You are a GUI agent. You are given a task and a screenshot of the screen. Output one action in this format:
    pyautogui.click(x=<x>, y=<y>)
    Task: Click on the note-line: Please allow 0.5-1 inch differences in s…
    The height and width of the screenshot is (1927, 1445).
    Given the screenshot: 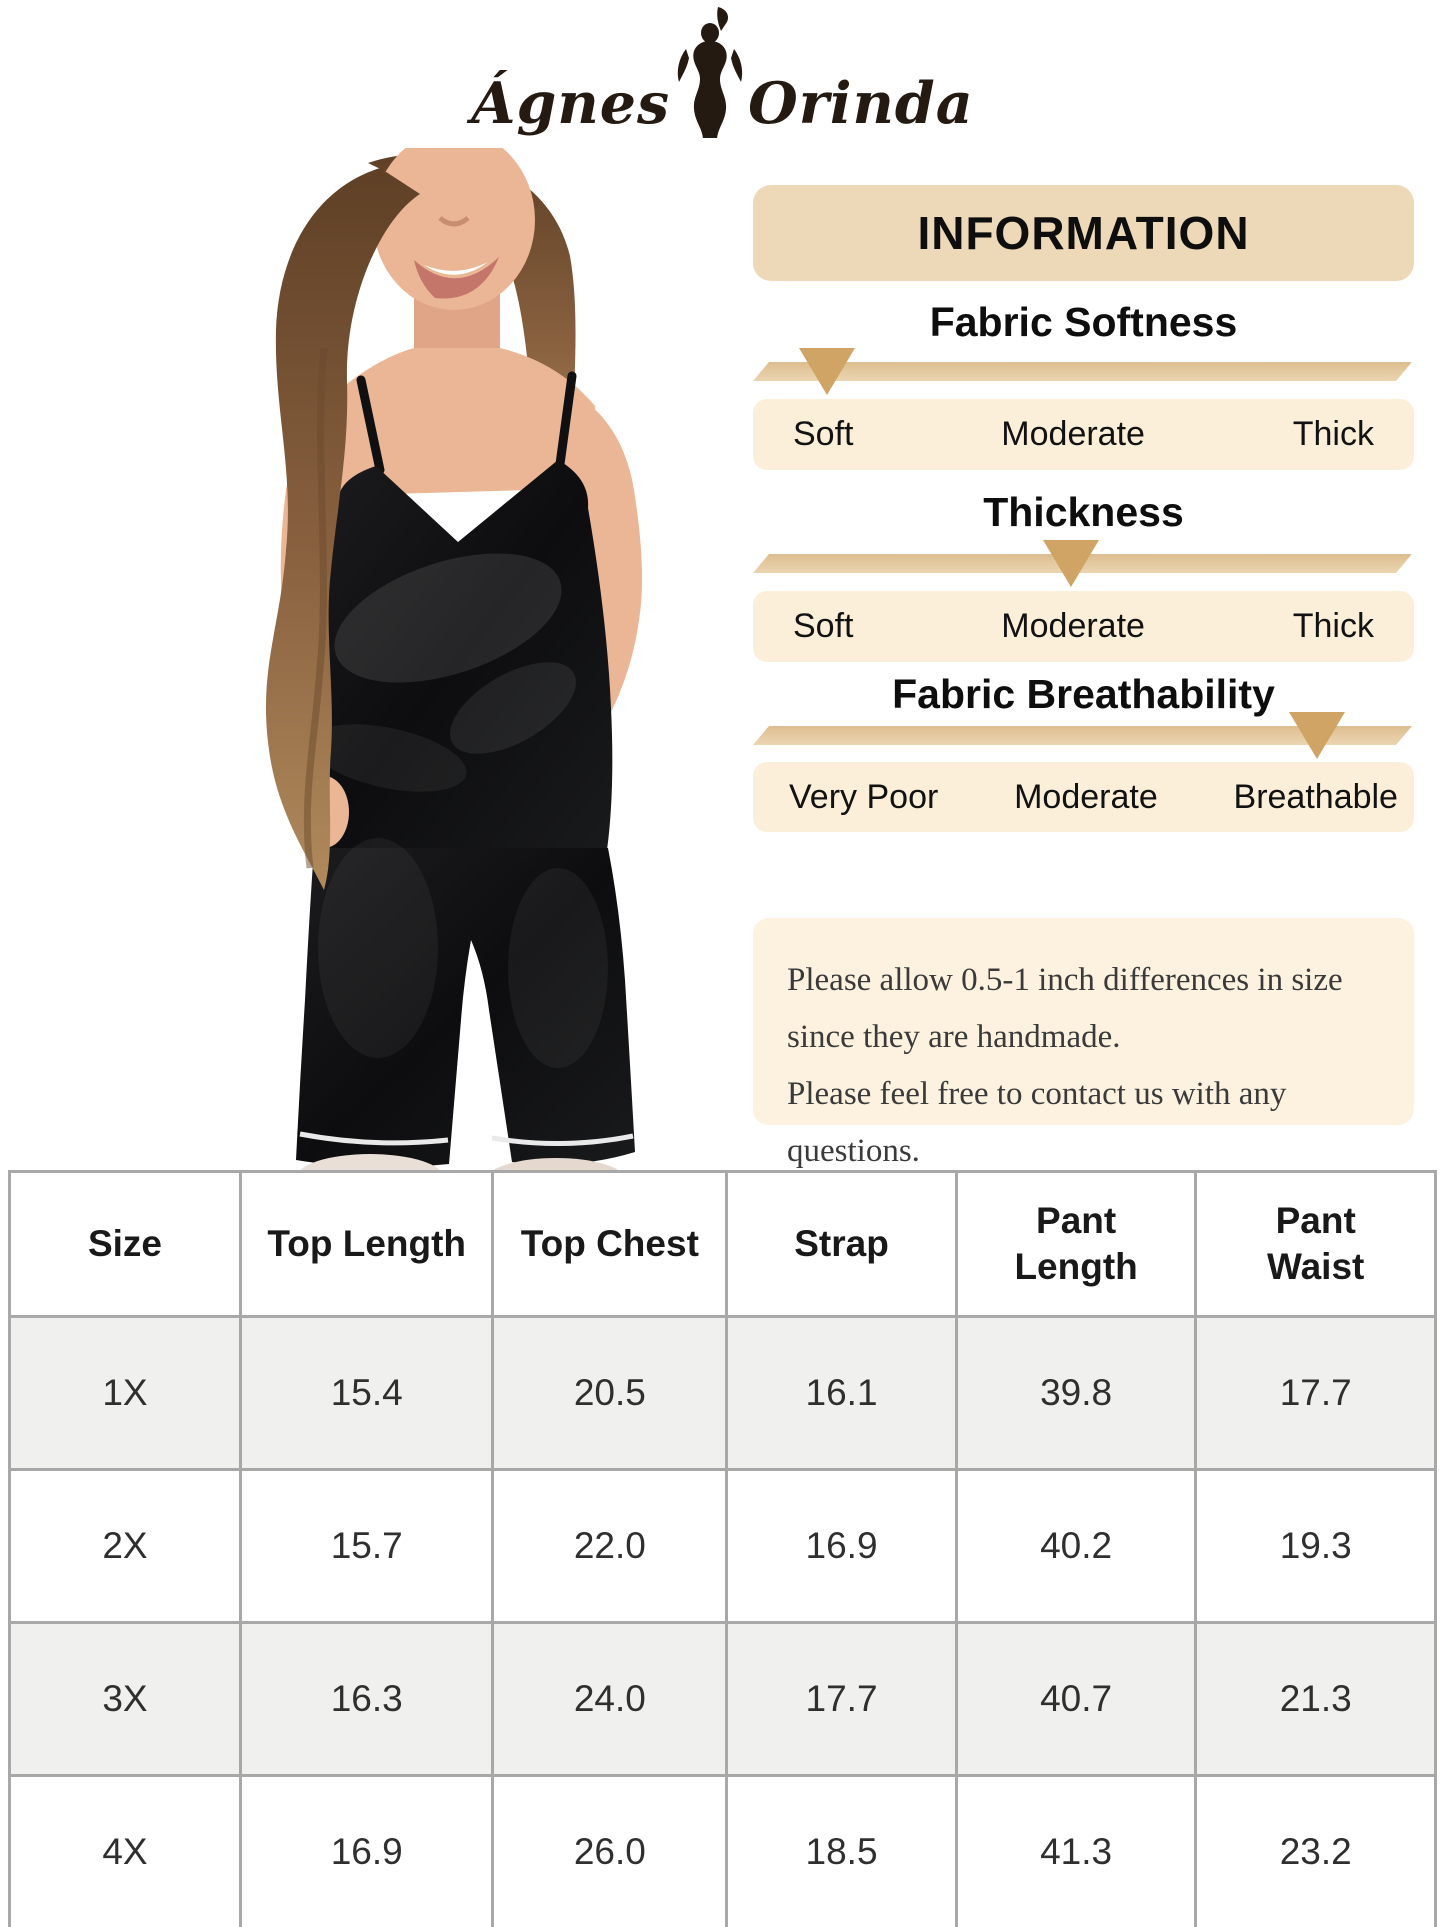 What is the action you would take?
    pyautogui.click(x=1065, y=980)
    